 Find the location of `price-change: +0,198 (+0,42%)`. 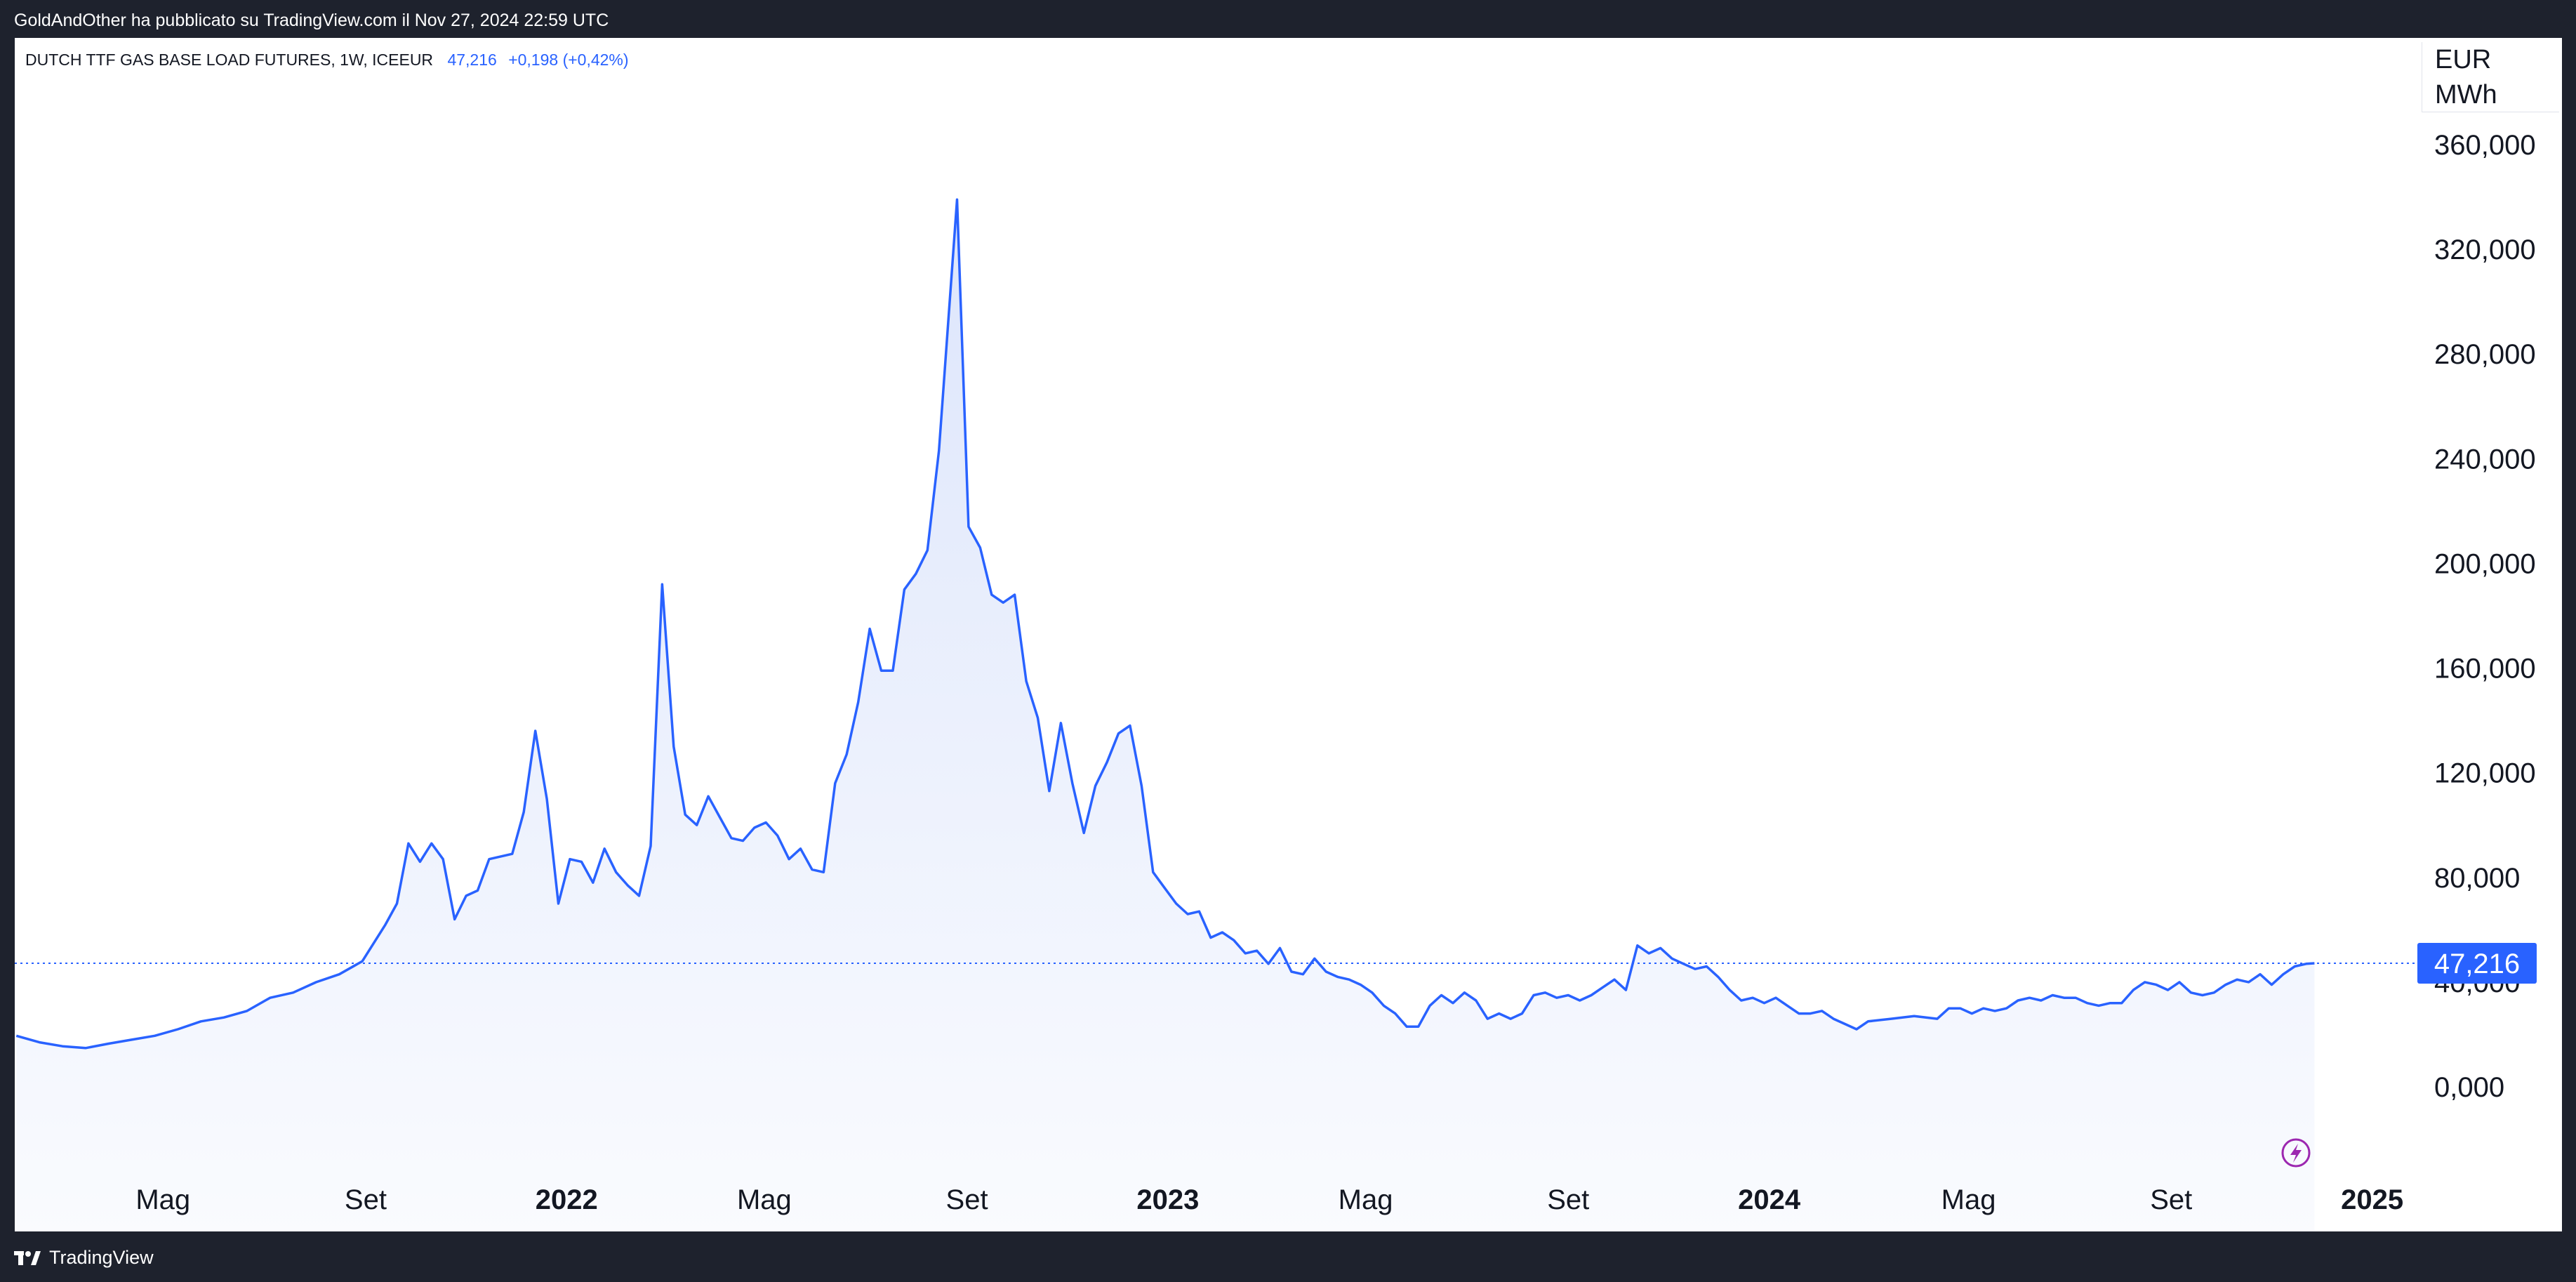

price-change: +0,198 (+0,42%) is located at coordinates (569, 60).